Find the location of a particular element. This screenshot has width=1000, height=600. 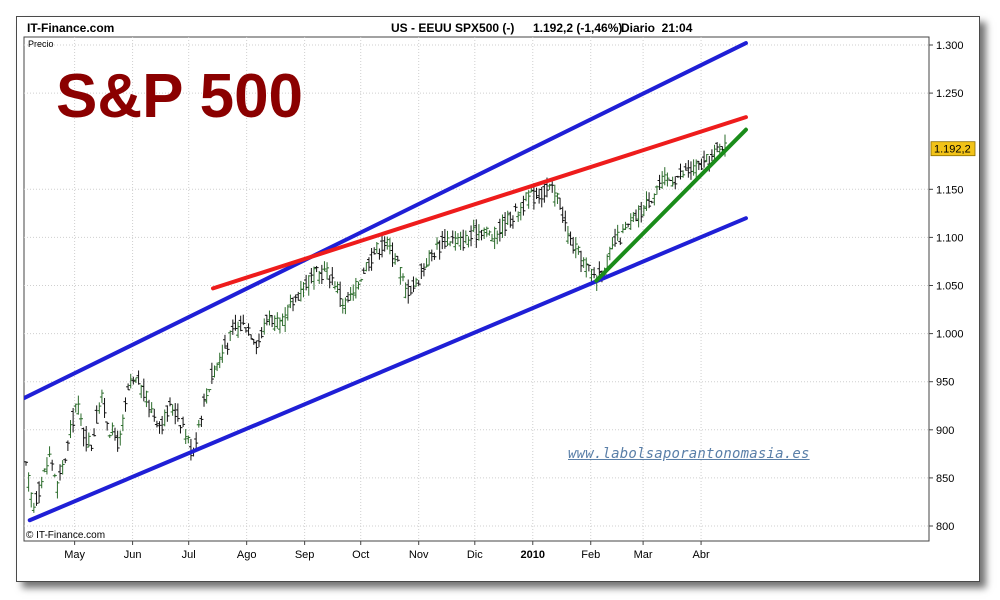

y-tick-label: 950 is located at coordinates (945, 383).